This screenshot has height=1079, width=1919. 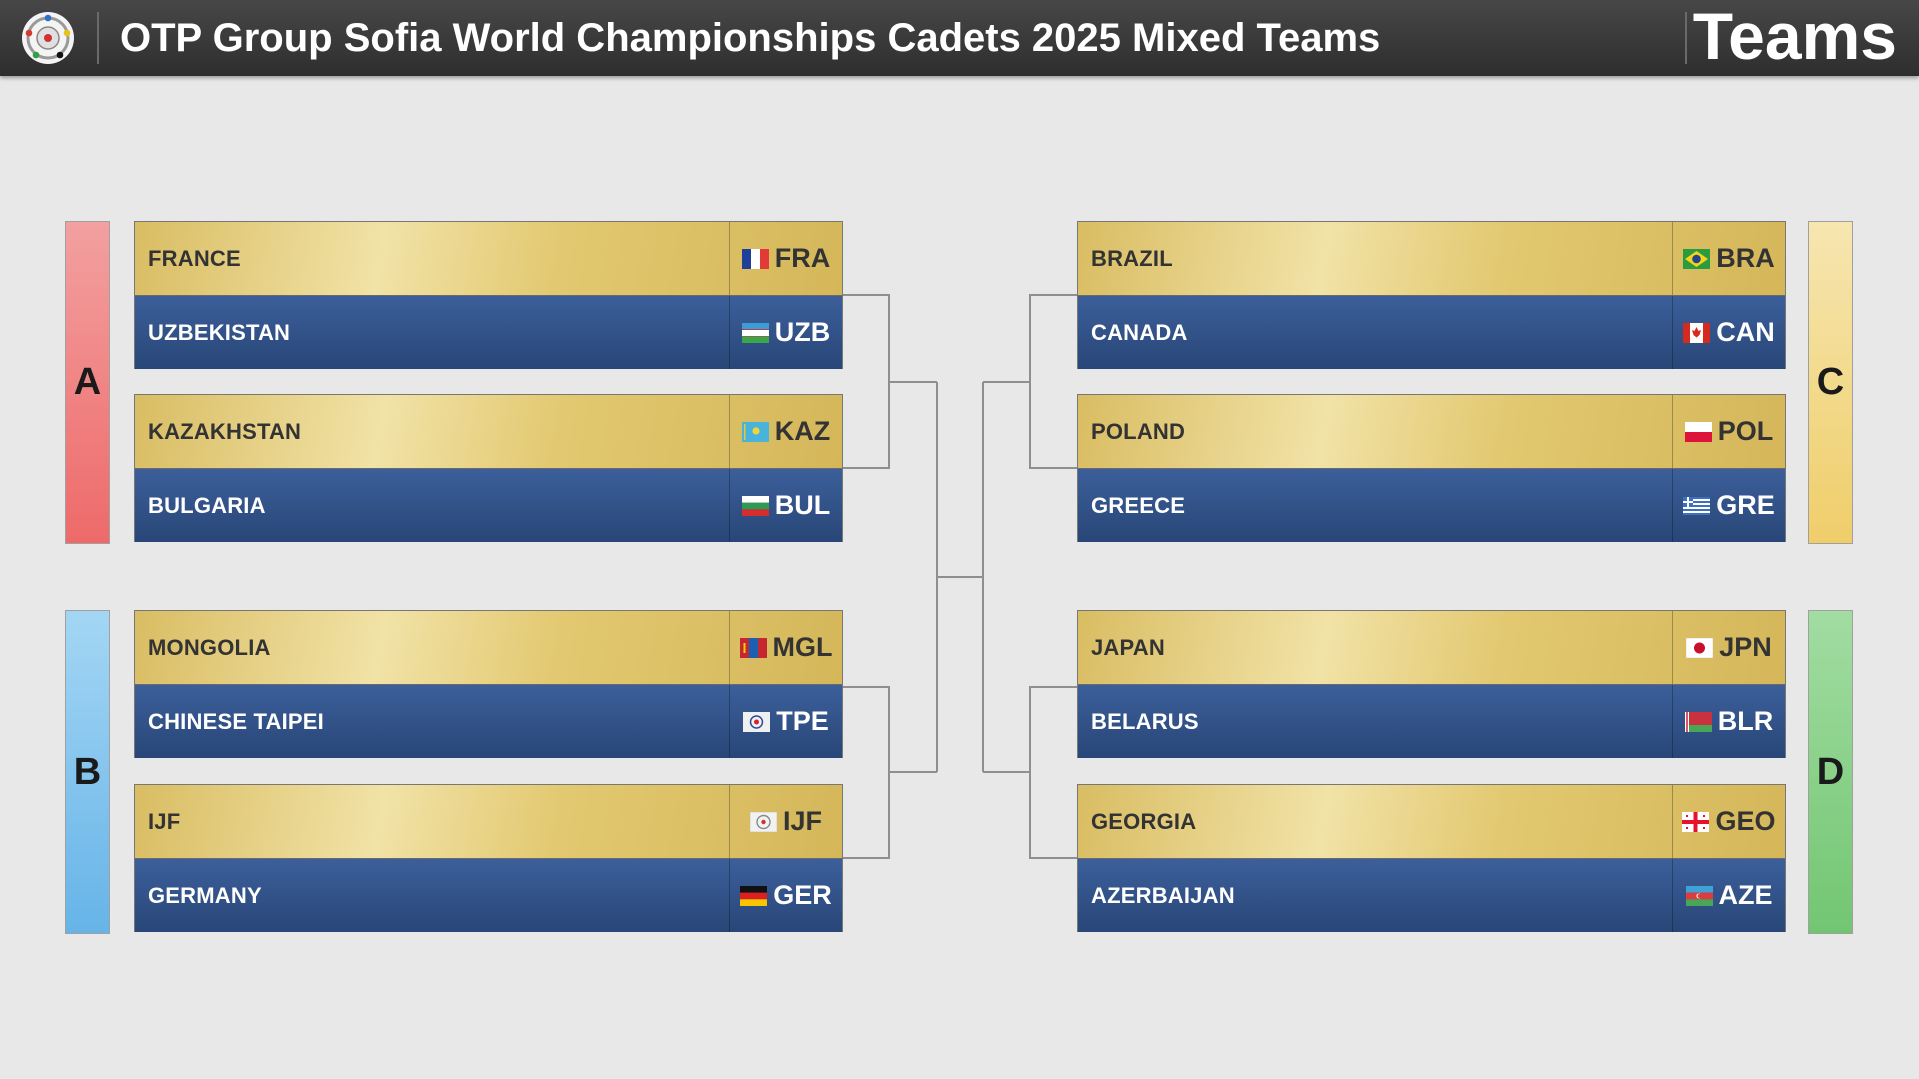 I want to click on team-name: GREECE, so click(x=1138, y=505).